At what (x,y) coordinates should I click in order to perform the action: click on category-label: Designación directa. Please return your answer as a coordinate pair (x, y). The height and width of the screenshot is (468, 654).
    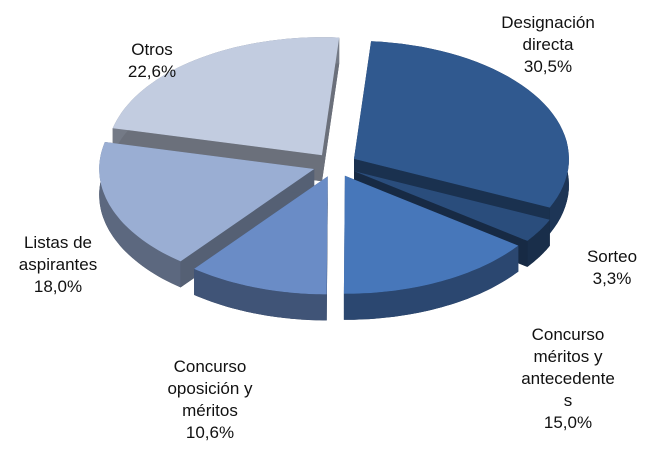
    Looking at the image, I should click on (548, 33).